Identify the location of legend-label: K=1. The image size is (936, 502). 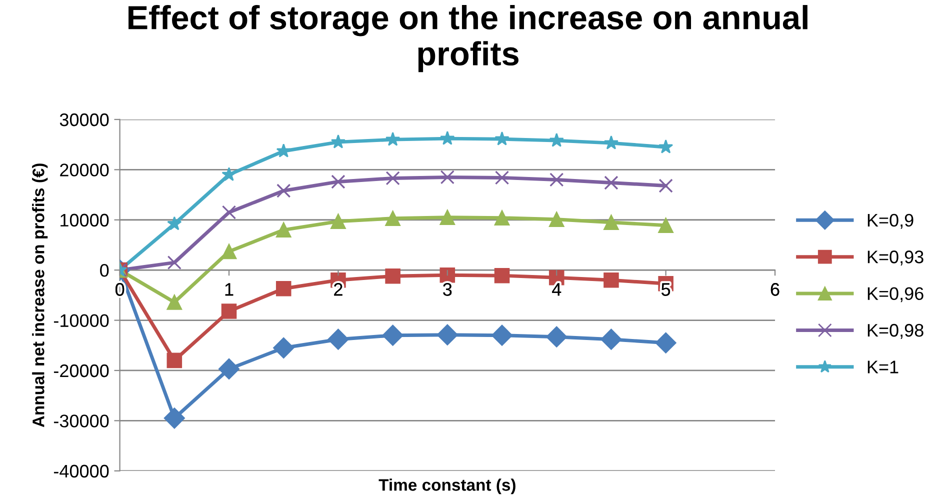
(883, 367).